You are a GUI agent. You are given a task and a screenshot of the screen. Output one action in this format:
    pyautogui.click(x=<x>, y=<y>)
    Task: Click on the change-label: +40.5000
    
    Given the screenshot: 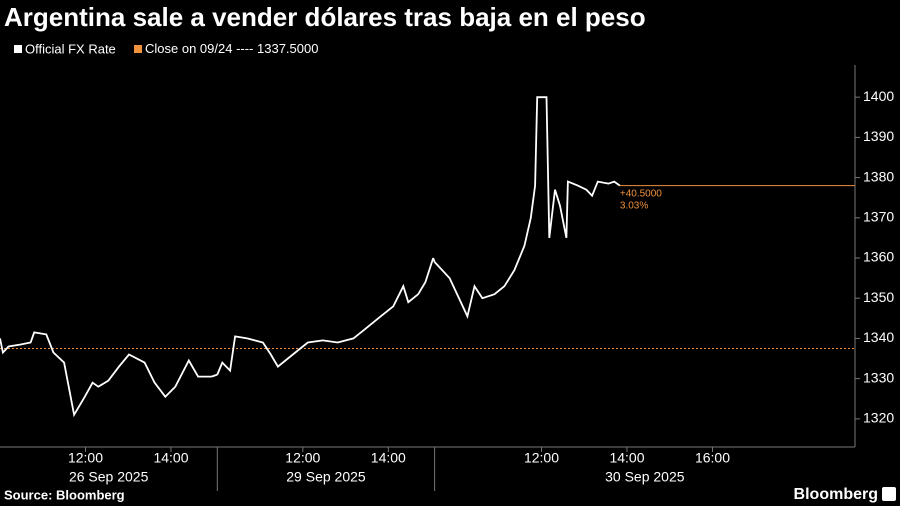 What is the action you would take?
    pyautogui.click(x=641, y=193)
    